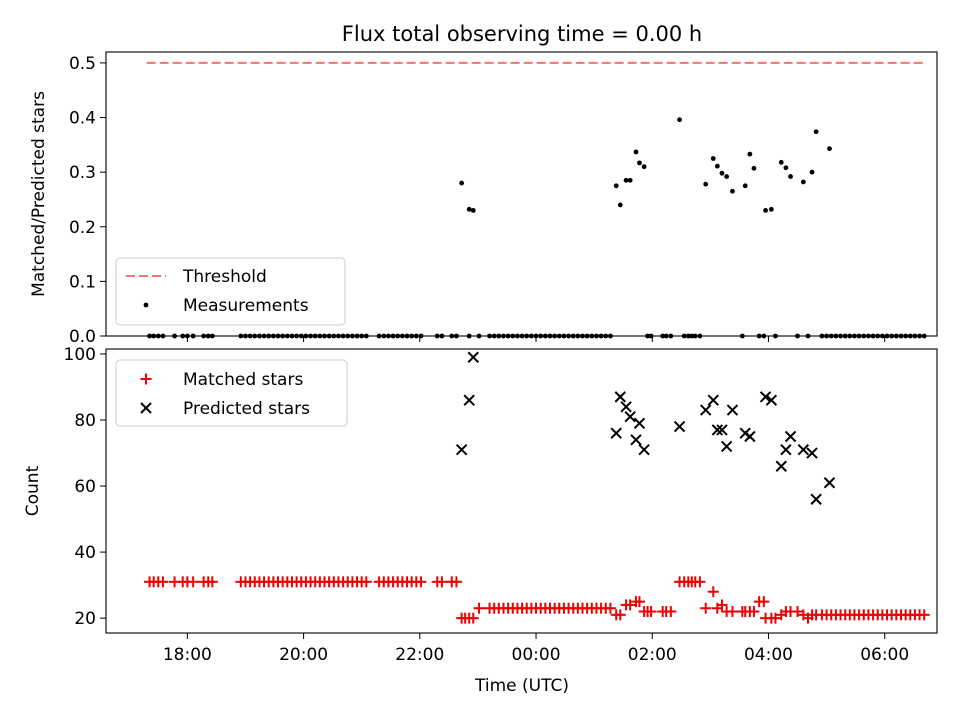  Describe the element at coordinates (303, 655) in the screenshot. I see `bottom-xtick-label: 20:00` at that location.